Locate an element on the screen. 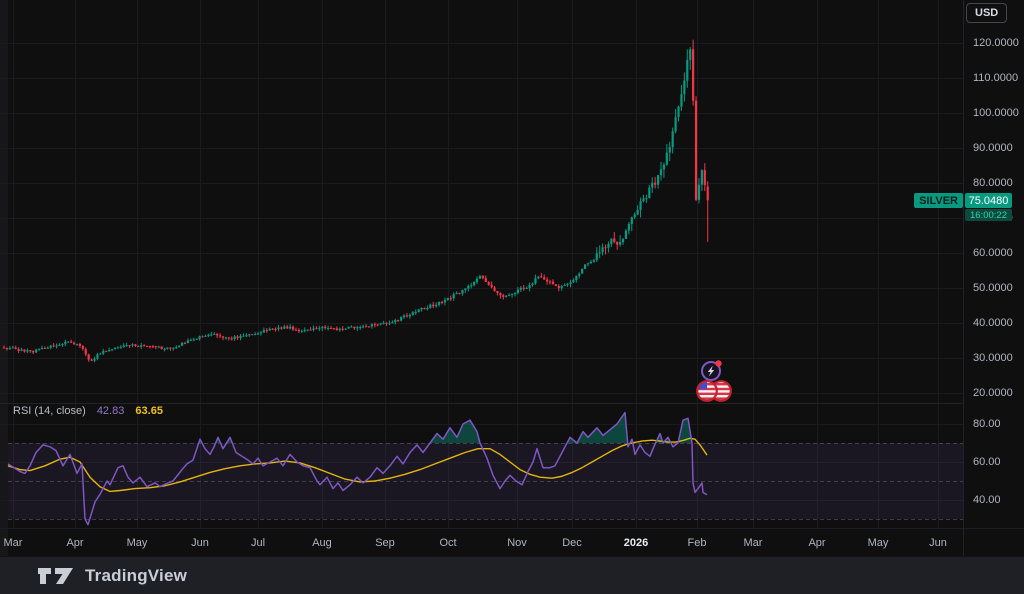  tradingview-logo-icon is located at coordinates (56, 576).